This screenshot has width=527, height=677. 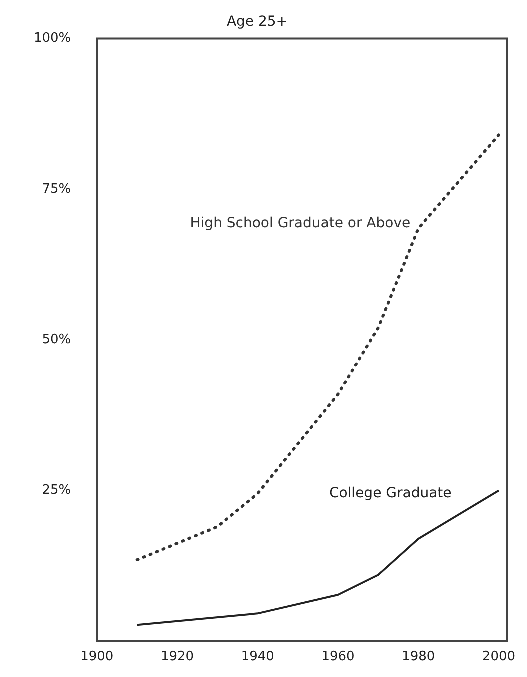 What do you see at coordinates (177, 657) in the screenshot?
I see `x-tick-label: 1920` at bounding box center [177, 657].